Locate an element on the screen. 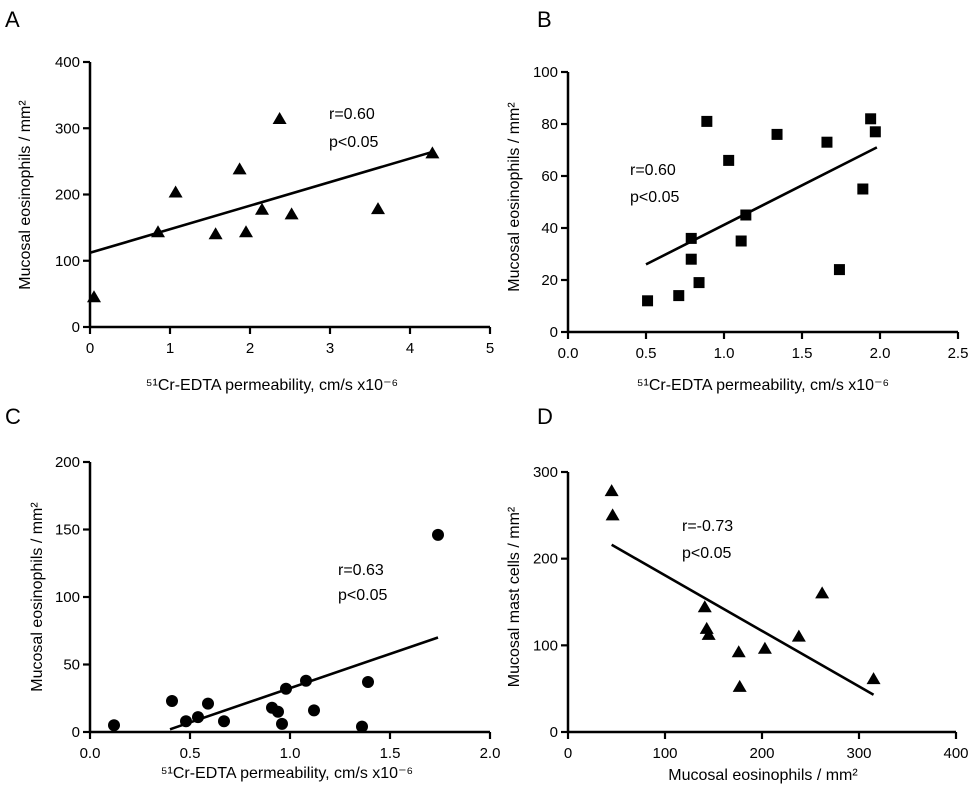 This screenshot has height=795, width=974. regression-line-b is located at coordinates (761, 206).